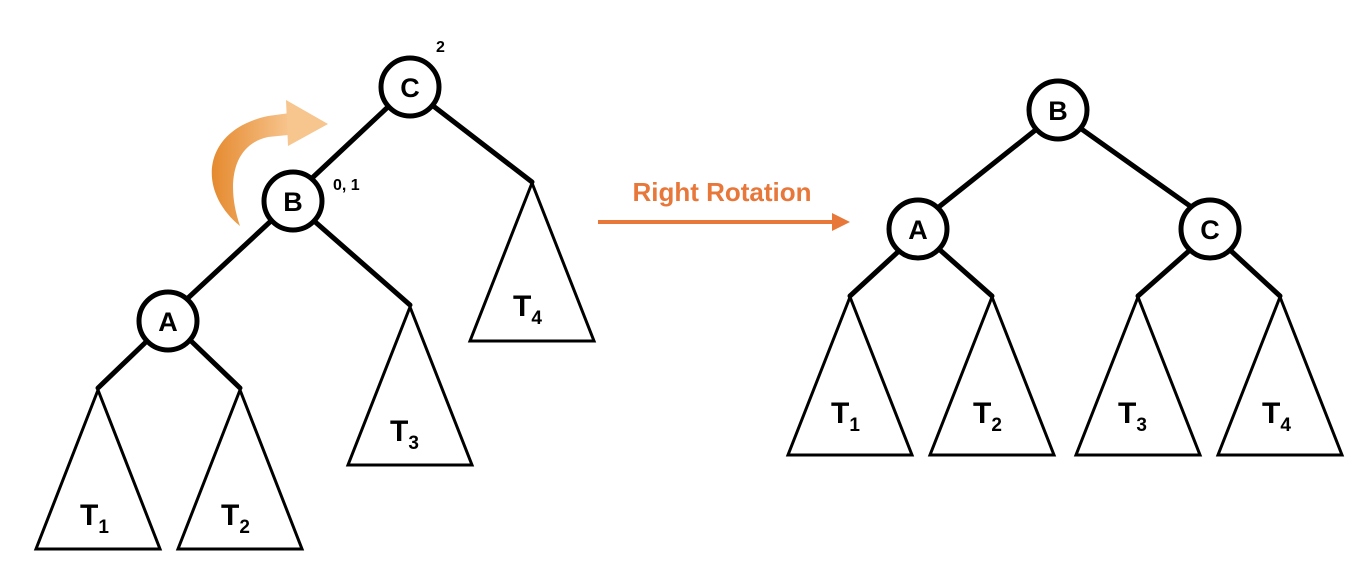  I want to click on curved-arrow-icon, so click(269, 163).